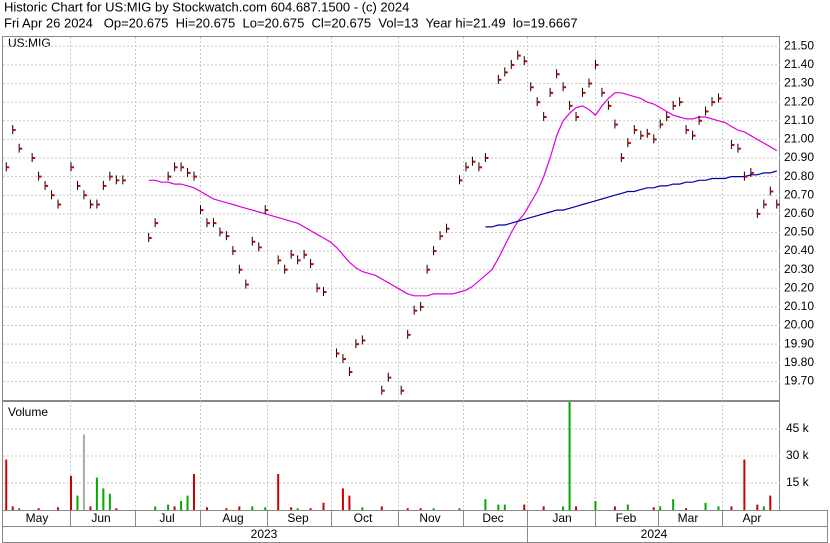  Describe the element at coordinates (799, 120) in the screenshot. I see `y-tick-label: 21.10` at that location.